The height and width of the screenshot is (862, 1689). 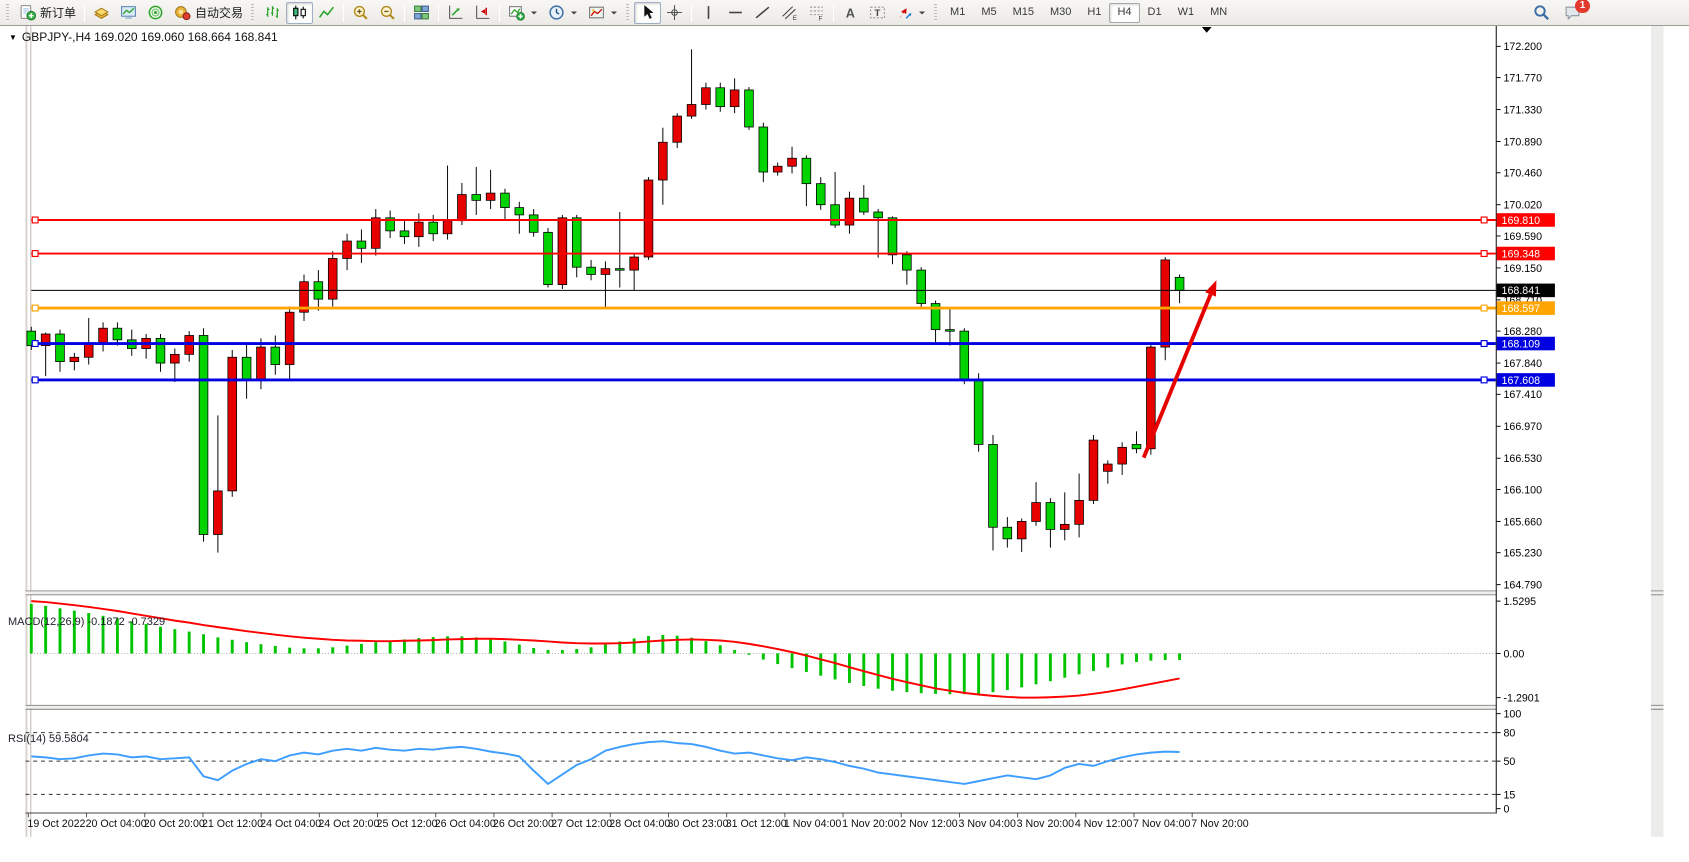 What do you see at coordinates (455, 13) in the screenshot?
I see `auto-scroll-button` at bounding box center [455, 13].